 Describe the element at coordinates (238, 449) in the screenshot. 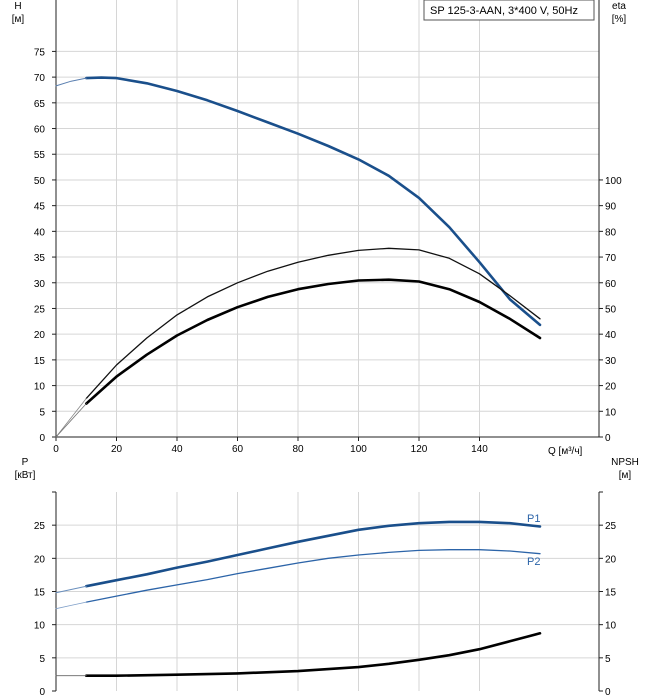

I see `x-tick-label: 60` at that location.